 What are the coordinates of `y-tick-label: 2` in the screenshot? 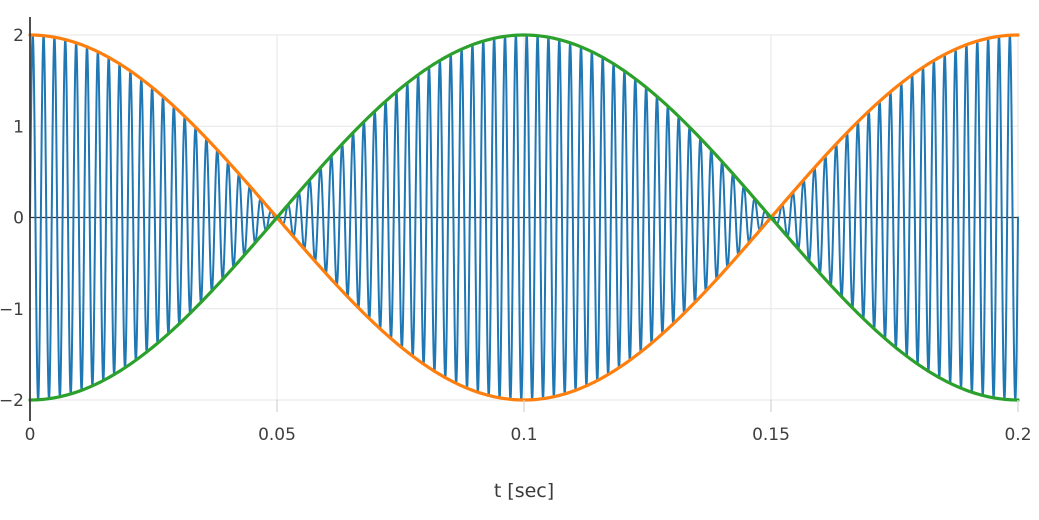 It's located at (18, 36).